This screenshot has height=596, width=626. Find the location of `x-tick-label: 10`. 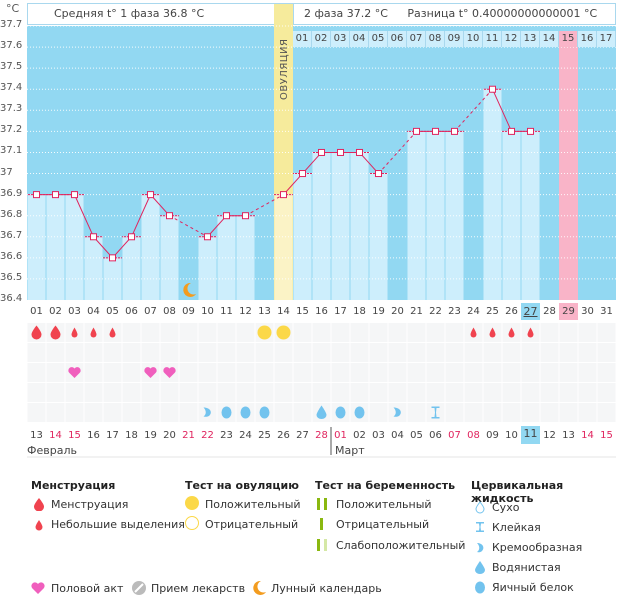

x-tick-label: 10 is located at coordinates (207, 311).